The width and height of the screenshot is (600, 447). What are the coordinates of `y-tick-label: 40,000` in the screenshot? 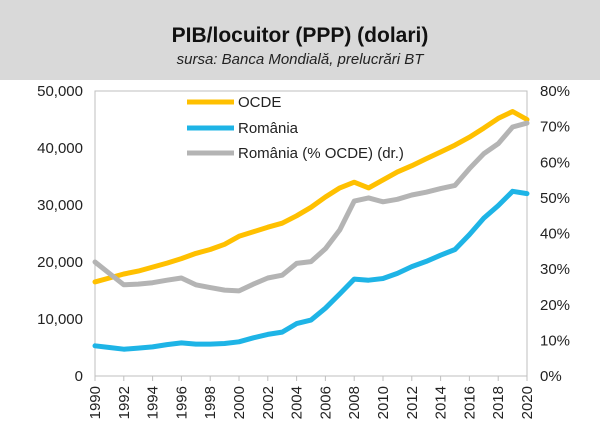 It's located at (60, 148).